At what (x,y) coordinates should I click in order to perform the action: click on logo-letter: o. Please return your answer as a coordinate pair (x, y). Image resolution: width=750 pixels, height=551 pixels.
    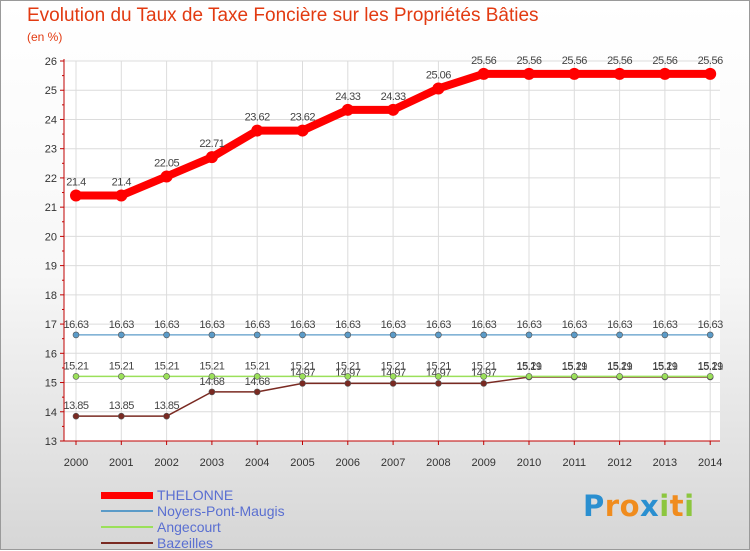
    Looking at the image, I should click on (630, 506).